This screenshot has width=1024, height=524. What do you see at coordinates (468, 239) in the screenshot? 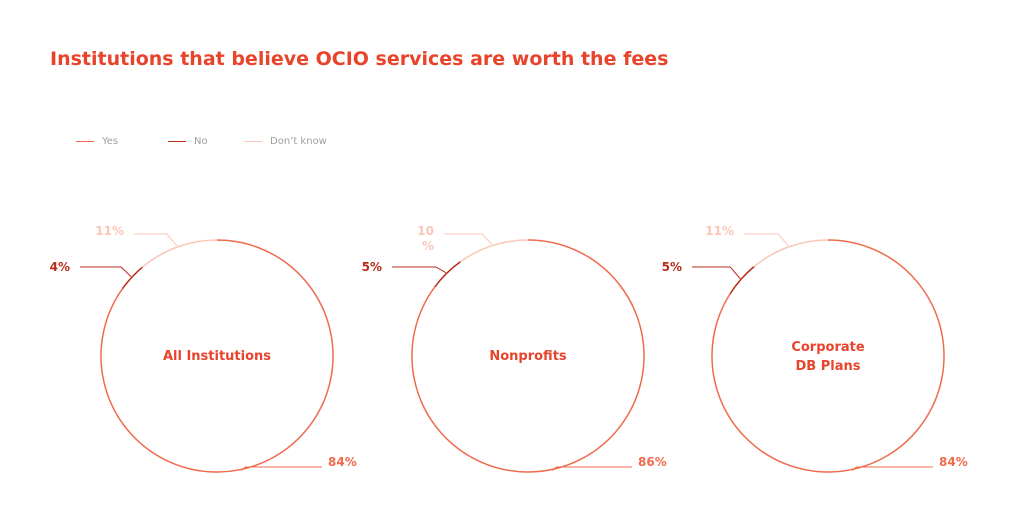
I see `ring-2-leader-dont-know` at bounding box center [468, 239].